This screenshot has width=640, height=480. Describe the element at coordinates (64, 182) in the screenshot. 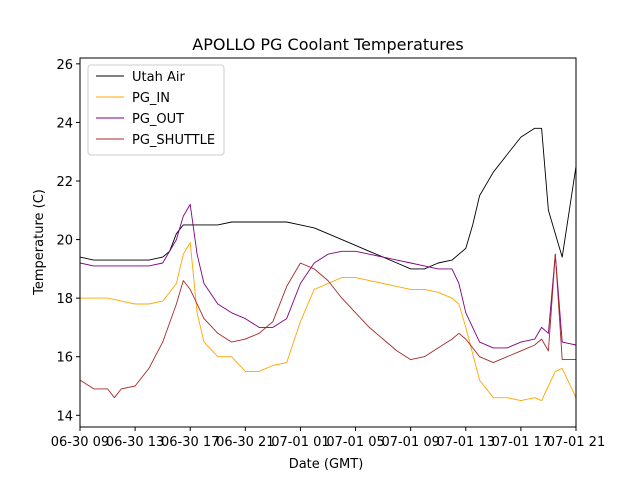

I see `y-tick-label: 22` at that location.